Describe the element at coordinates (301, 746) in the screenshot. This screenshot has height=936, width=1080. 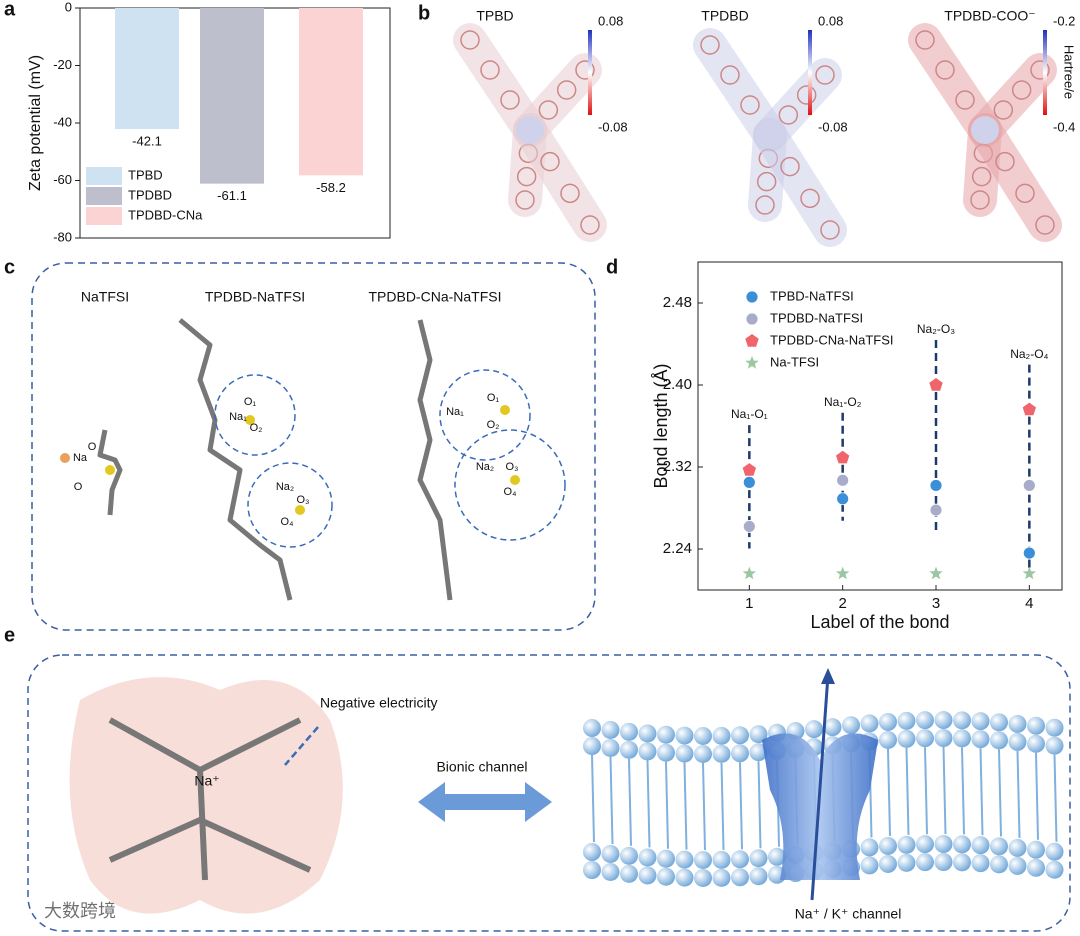
I see `pointer` at that location.